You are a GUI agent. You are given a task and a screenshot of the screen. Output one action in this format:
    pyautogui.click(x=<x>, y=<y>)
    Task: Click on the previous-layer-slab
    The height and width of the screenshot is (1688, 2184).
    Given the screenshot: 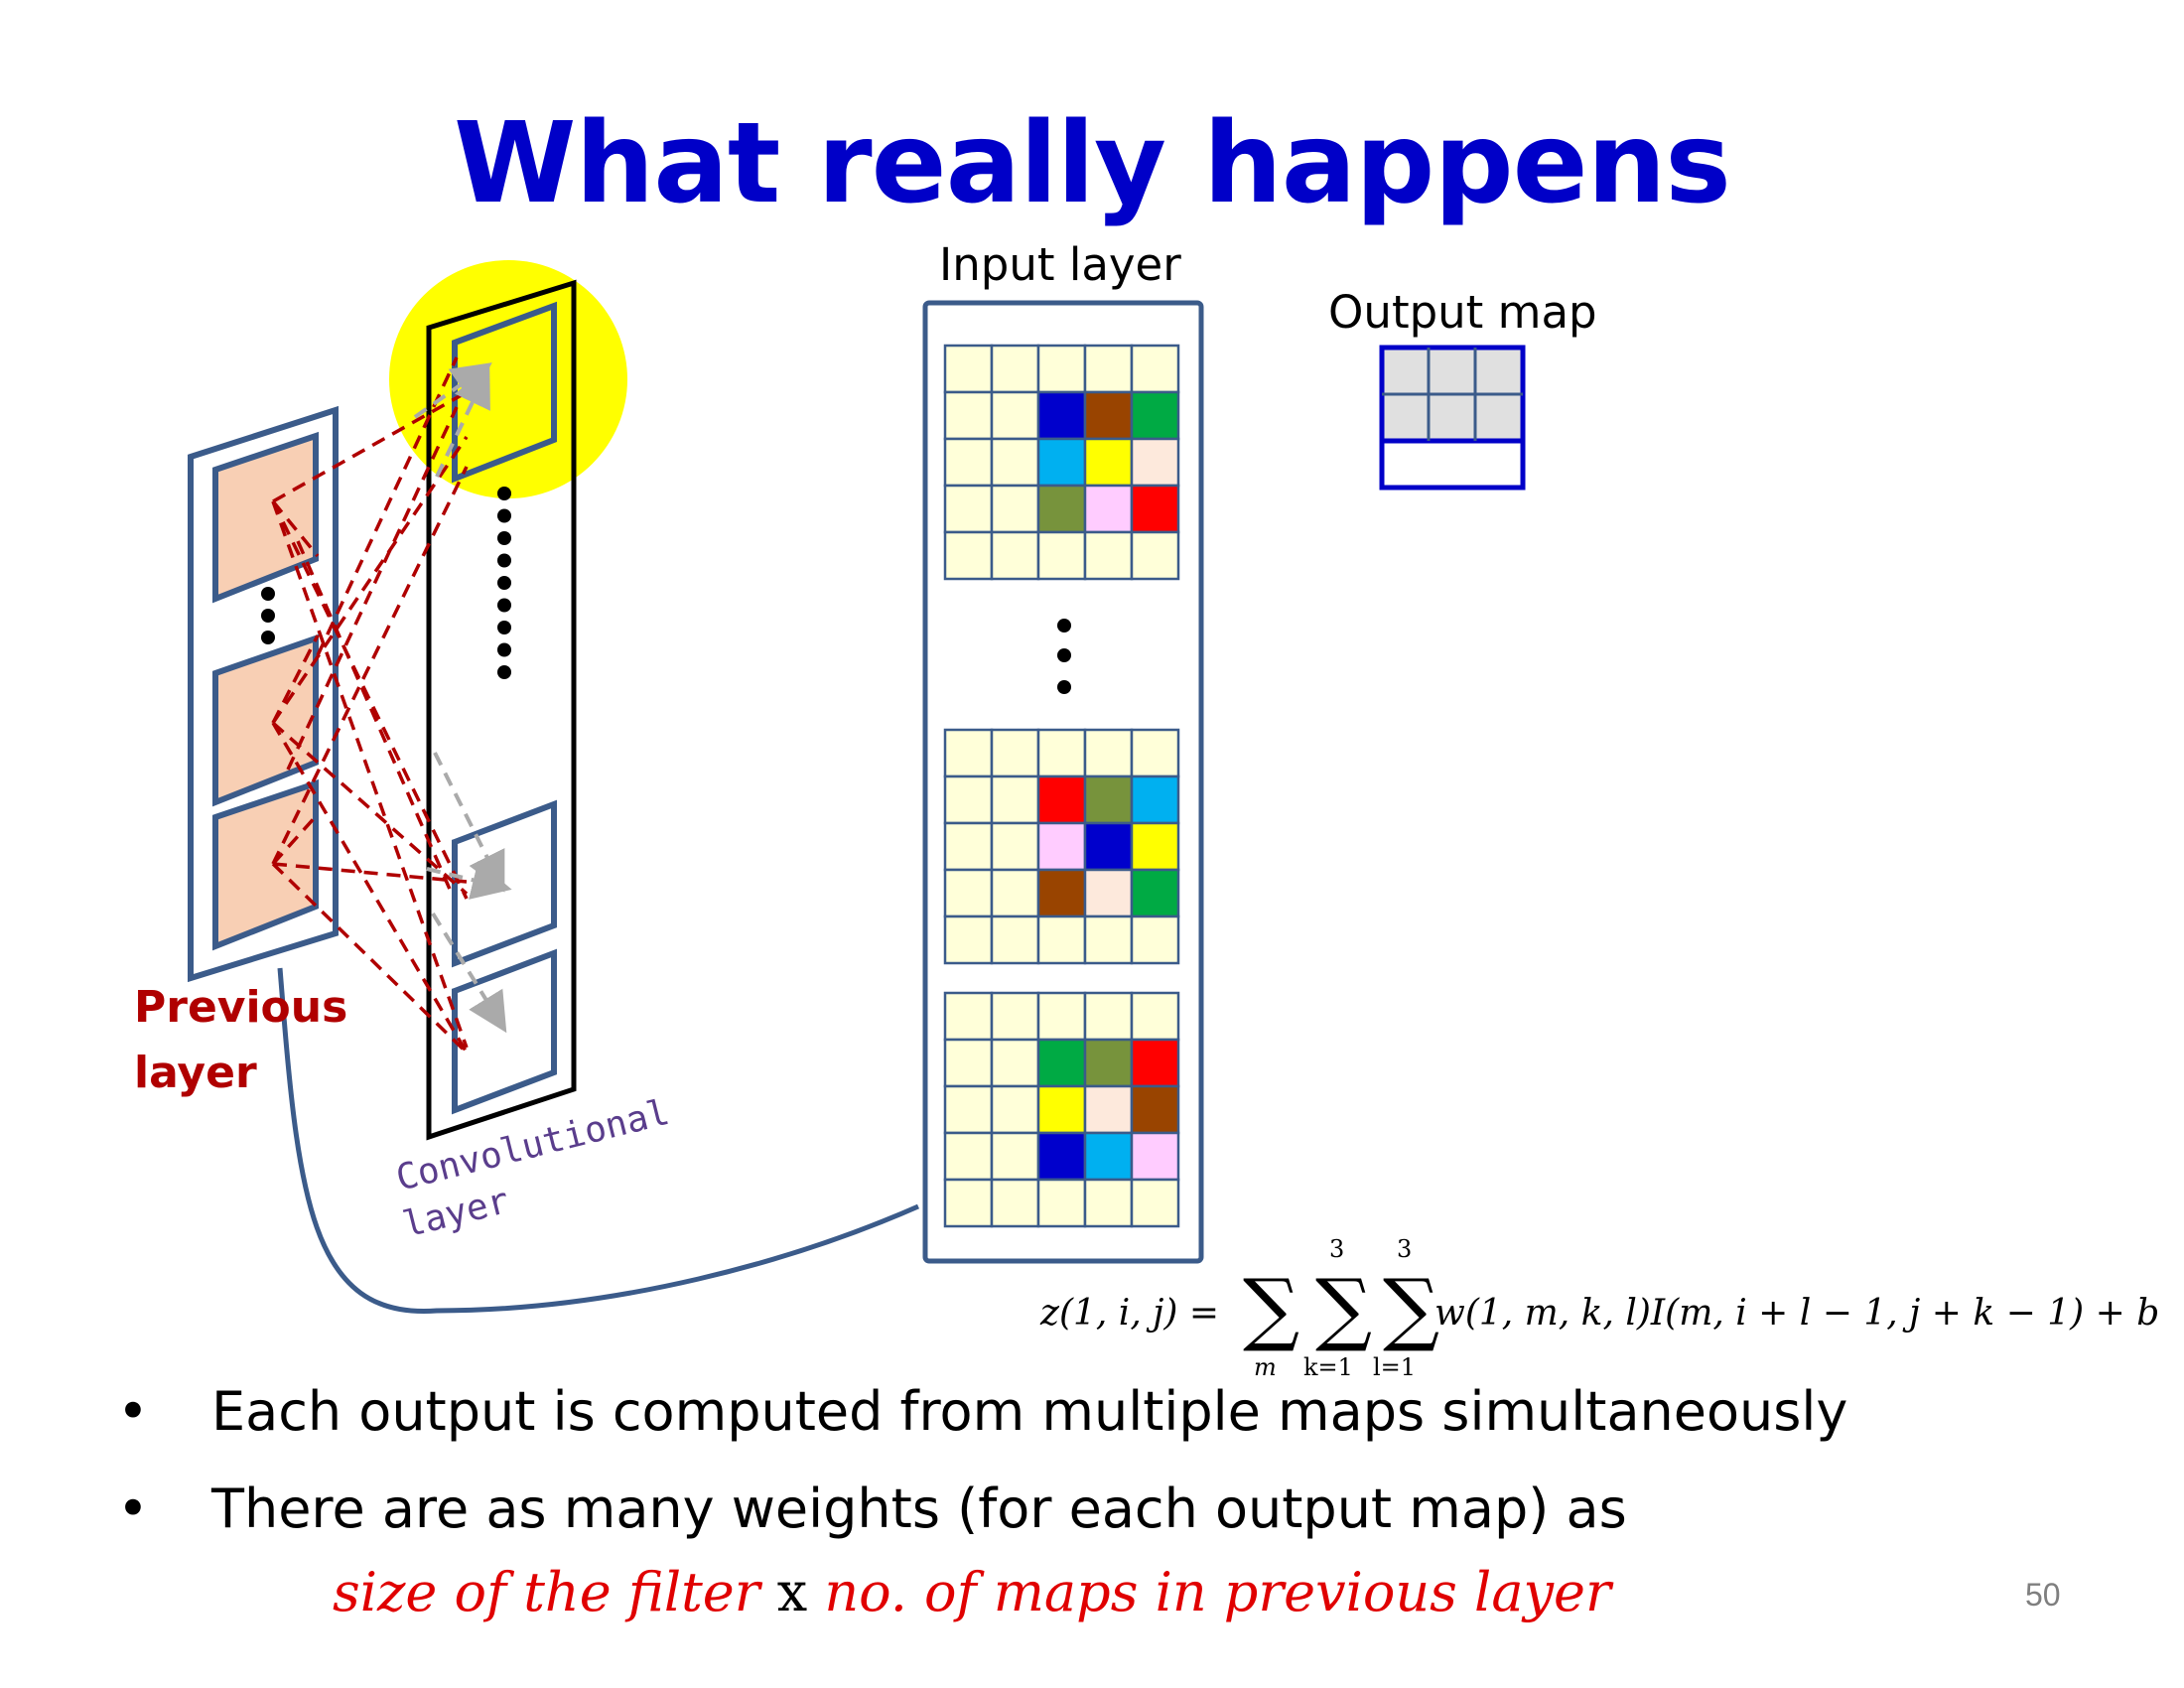 What is the action you would take?
    pyautogui.click(x=263, y=694)
    